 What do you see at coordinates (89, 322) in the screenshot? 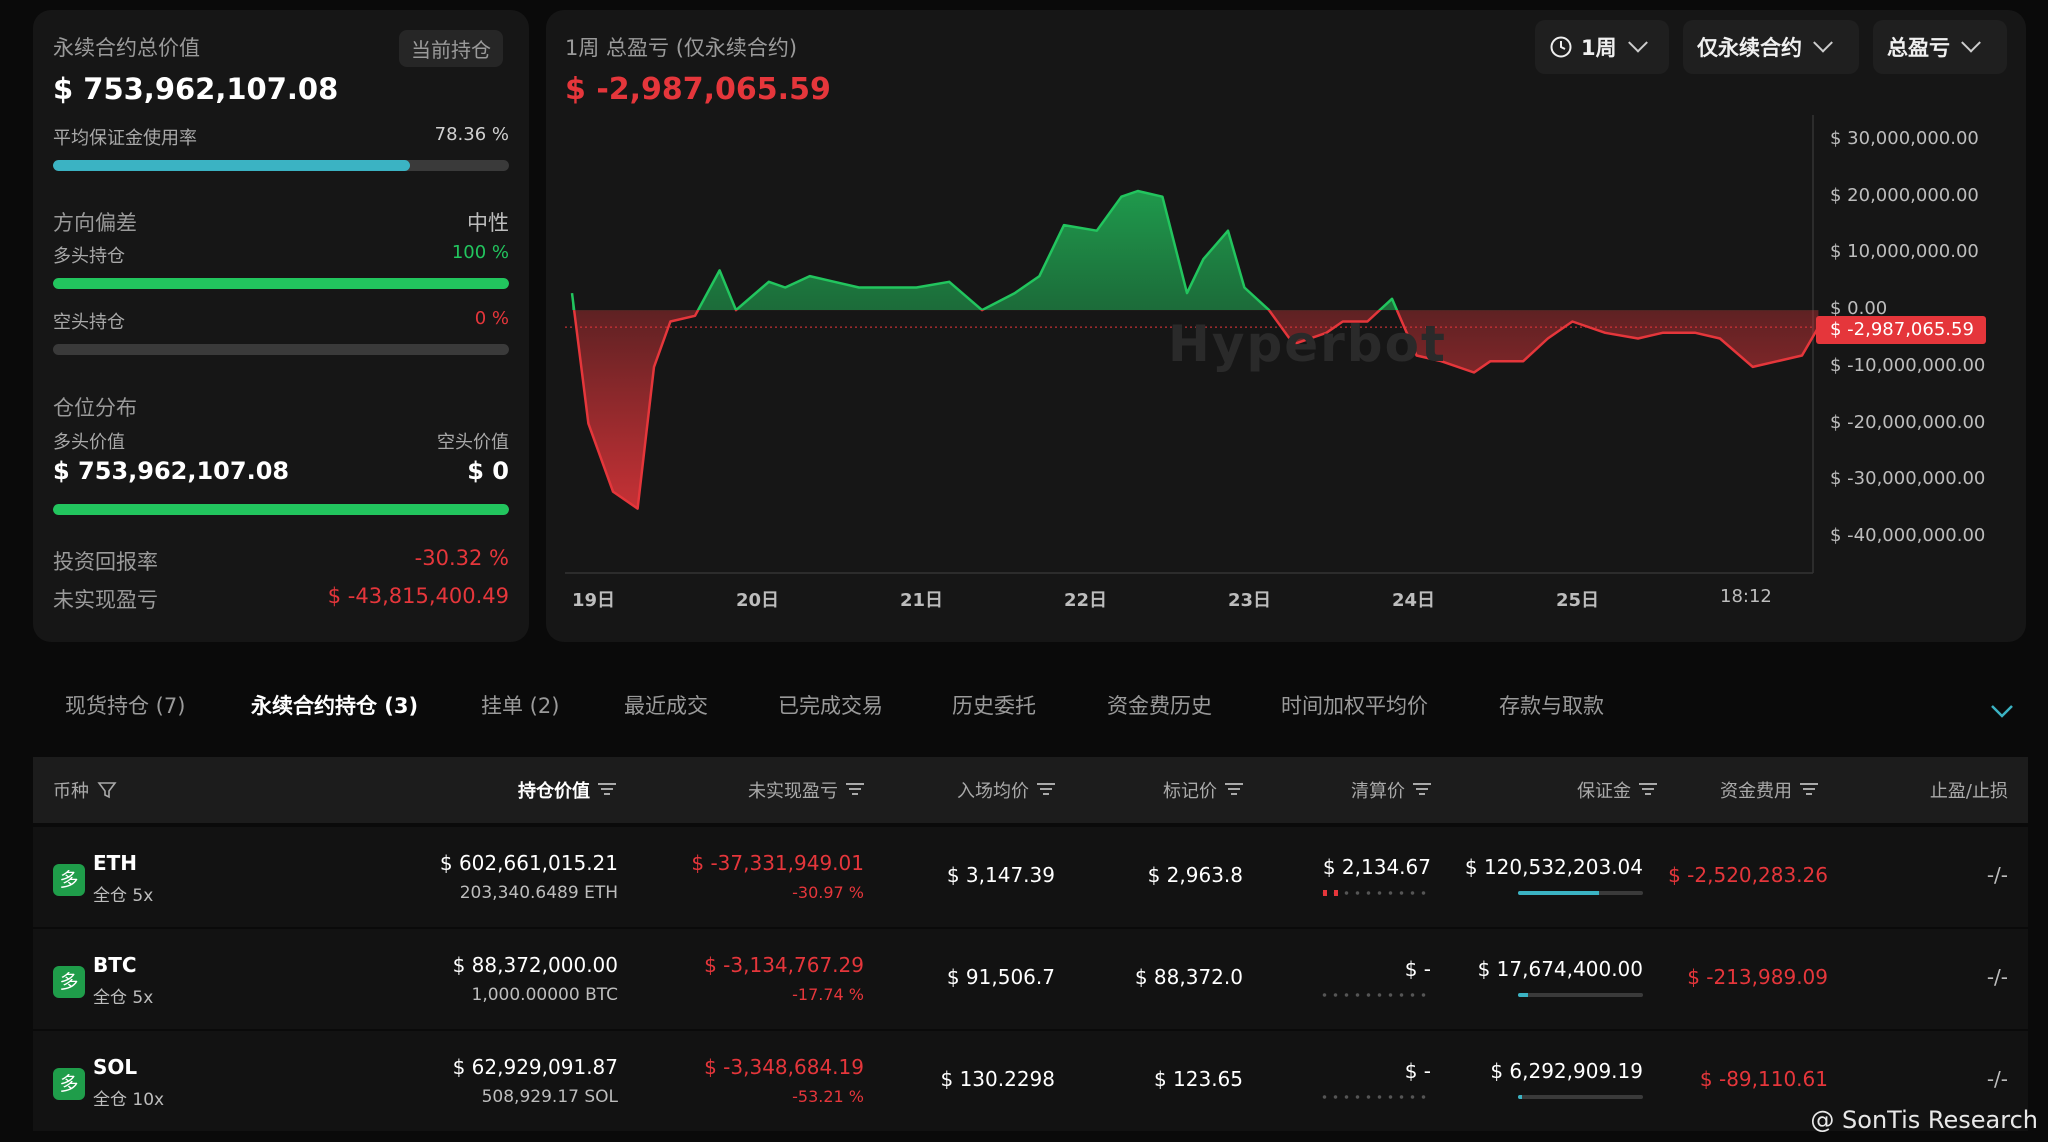
I see `short-label: 空头持仓` at bounding box center [89, 322].